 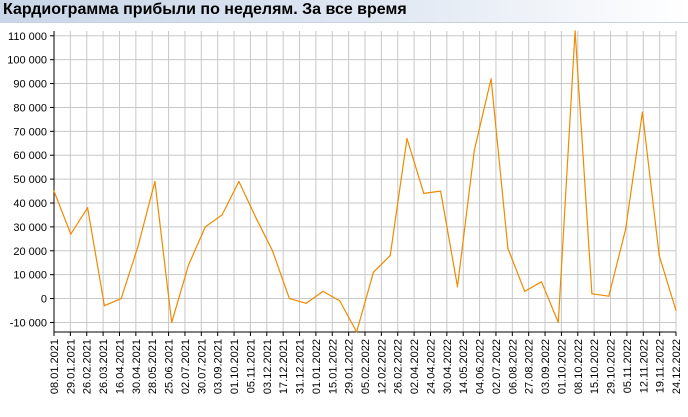 What do you see at coordinates (562, 366) in the screenshot?
I see `x-tick-label: 01.10.2022` at bounding box center [562, 366].